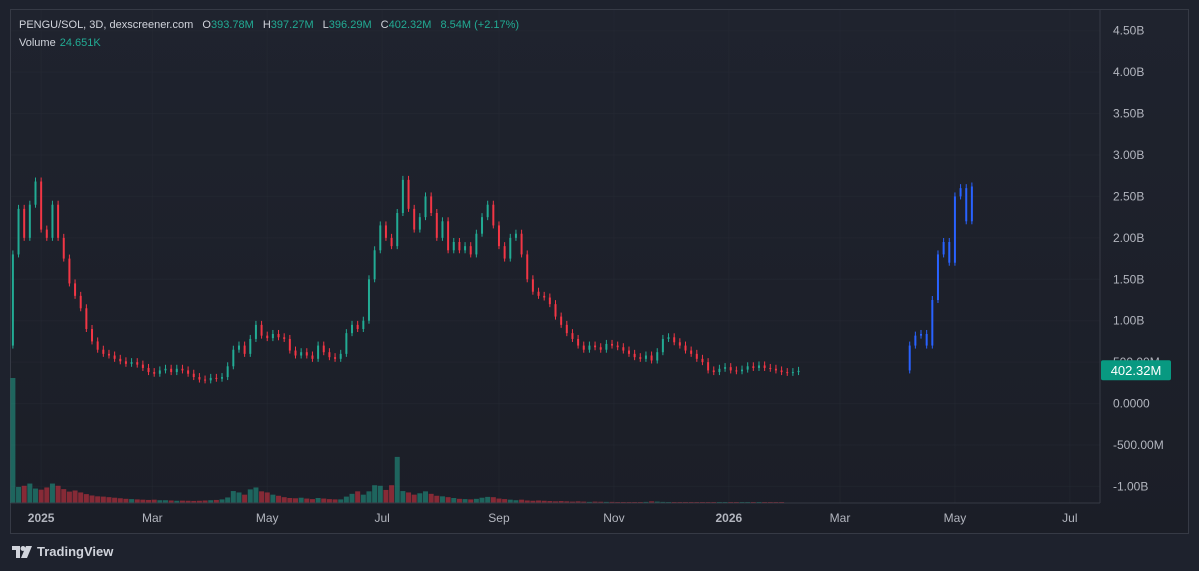  What do you see at coordinates (350, 25) in the screenshot?
I see `low-value: 396.29M` at bounding box center [350, 25].